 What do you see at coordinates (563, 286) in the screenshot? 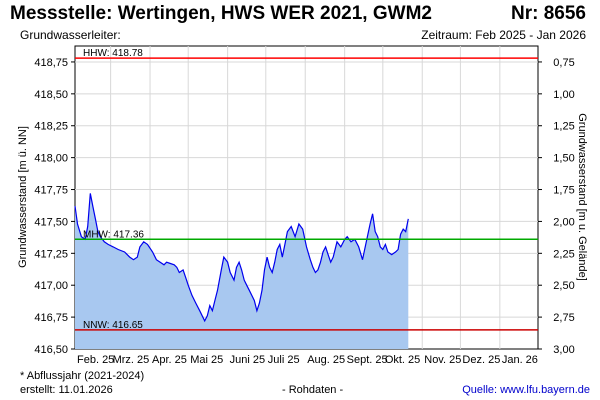
I see `y-tick-label-right: 2,50` at bounding box center [563, 286].